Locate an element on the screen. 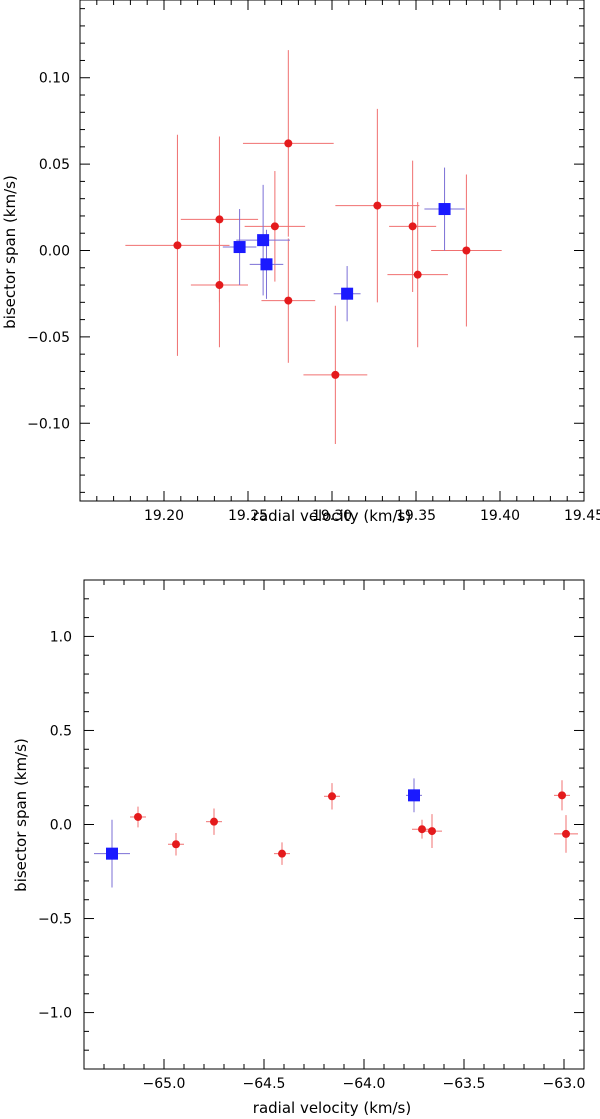 This screenshot has width=600, height=1119. chart-top-ytick-label: 0.05 is located at coordinates (54, 165).